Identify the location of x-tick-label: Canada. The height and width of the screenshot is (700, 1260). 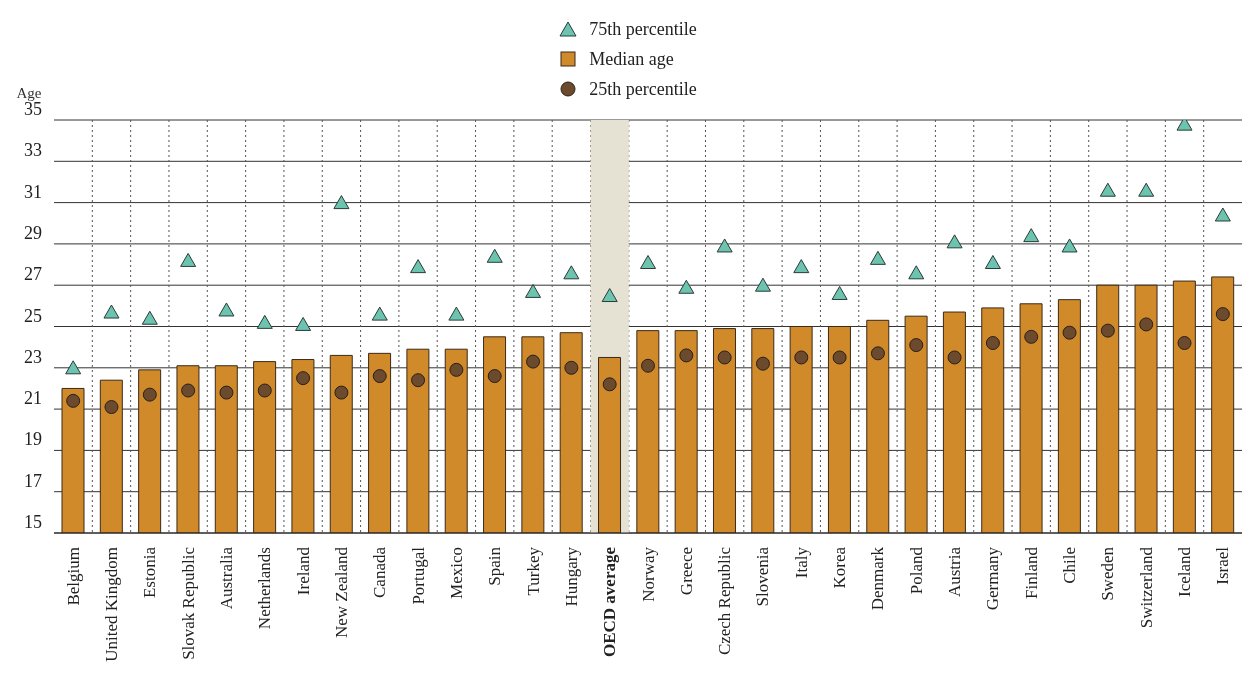
(380, 572).